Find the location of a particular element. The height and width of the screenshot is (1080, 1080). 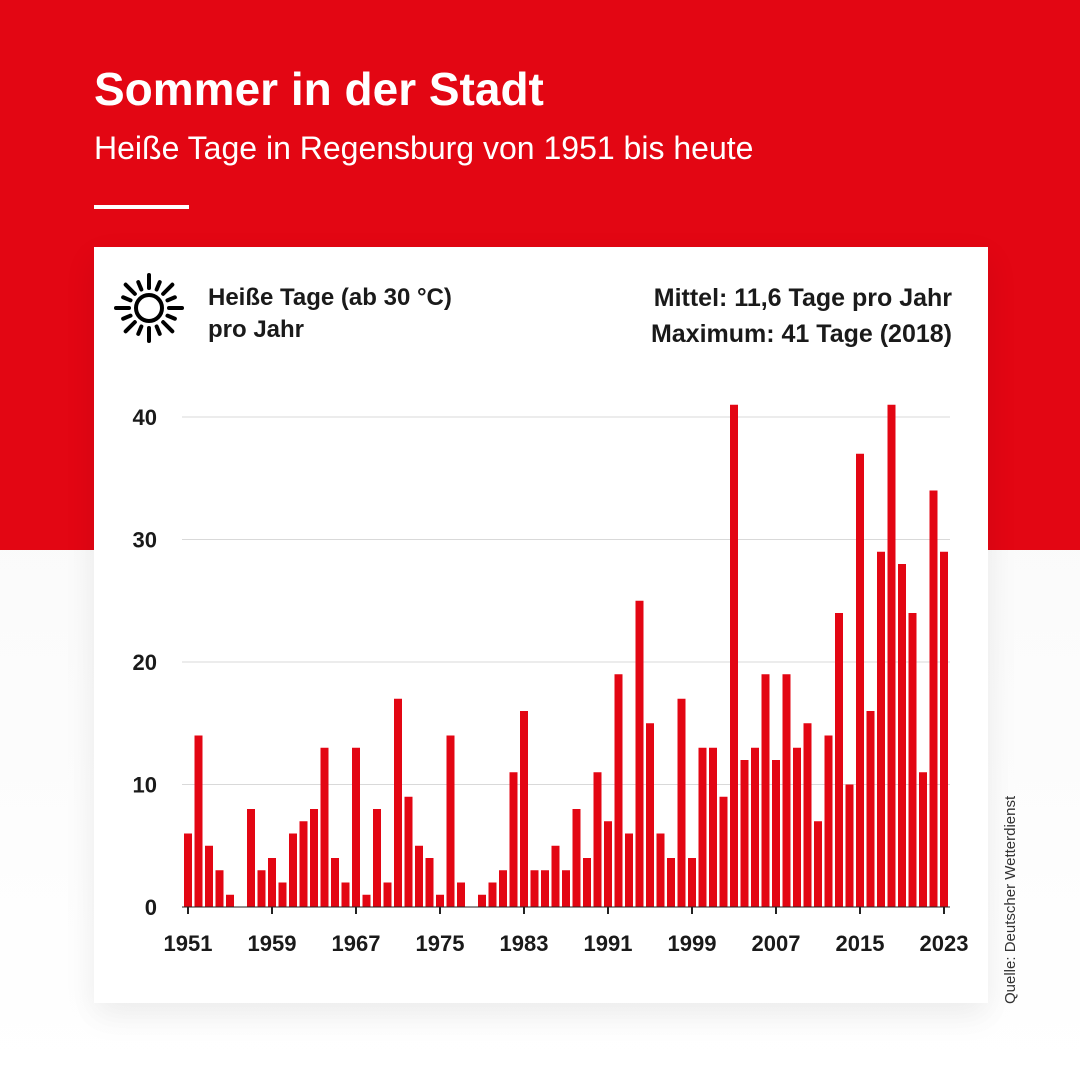

y-tick-label: 0 is located at coordinates (151, 907).